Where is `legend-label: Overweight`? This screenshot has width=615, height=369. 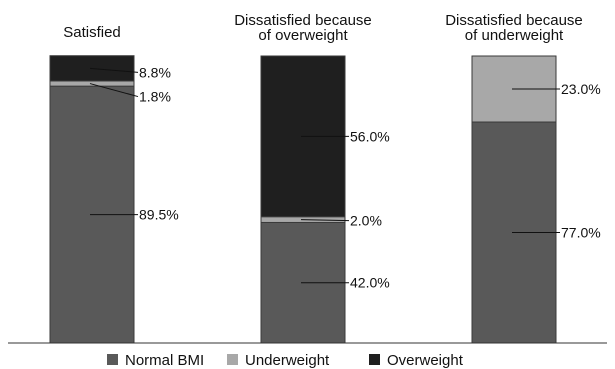 legend-label: Overweight is located at coordinates (425, 360).